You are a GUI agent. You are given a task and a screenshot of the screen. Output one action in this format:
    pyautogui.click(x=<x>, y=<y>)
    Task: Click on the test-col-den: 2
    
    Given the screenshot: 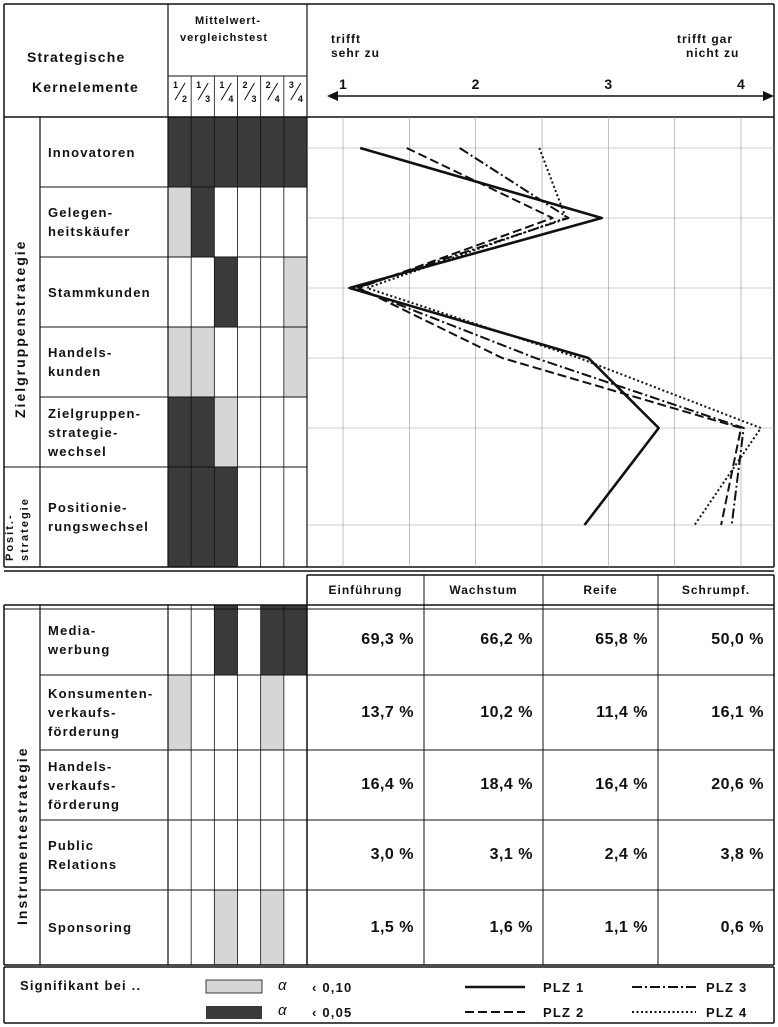 What is the action you would take?
    pyautogui.click(x=185, y=99)
    